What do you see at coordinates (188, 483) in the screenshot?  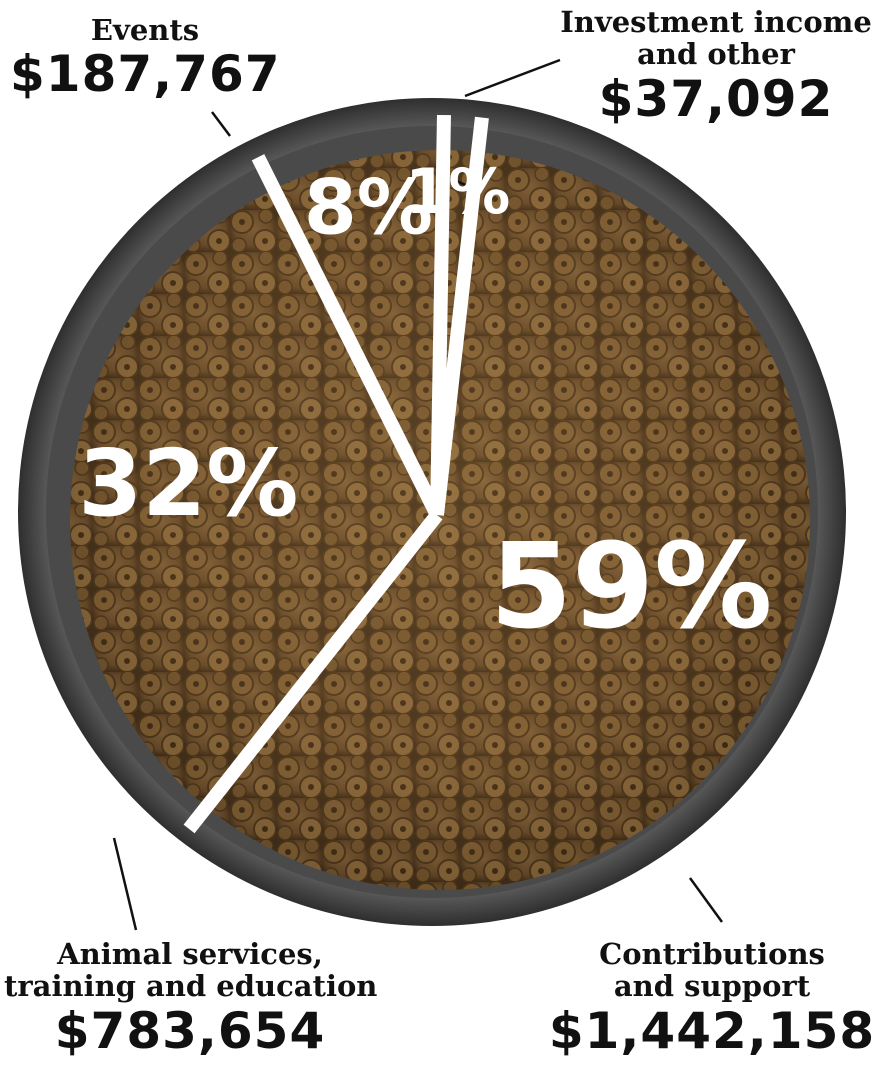 I see `percent-label: 32%` at bounding box center [188, 483].